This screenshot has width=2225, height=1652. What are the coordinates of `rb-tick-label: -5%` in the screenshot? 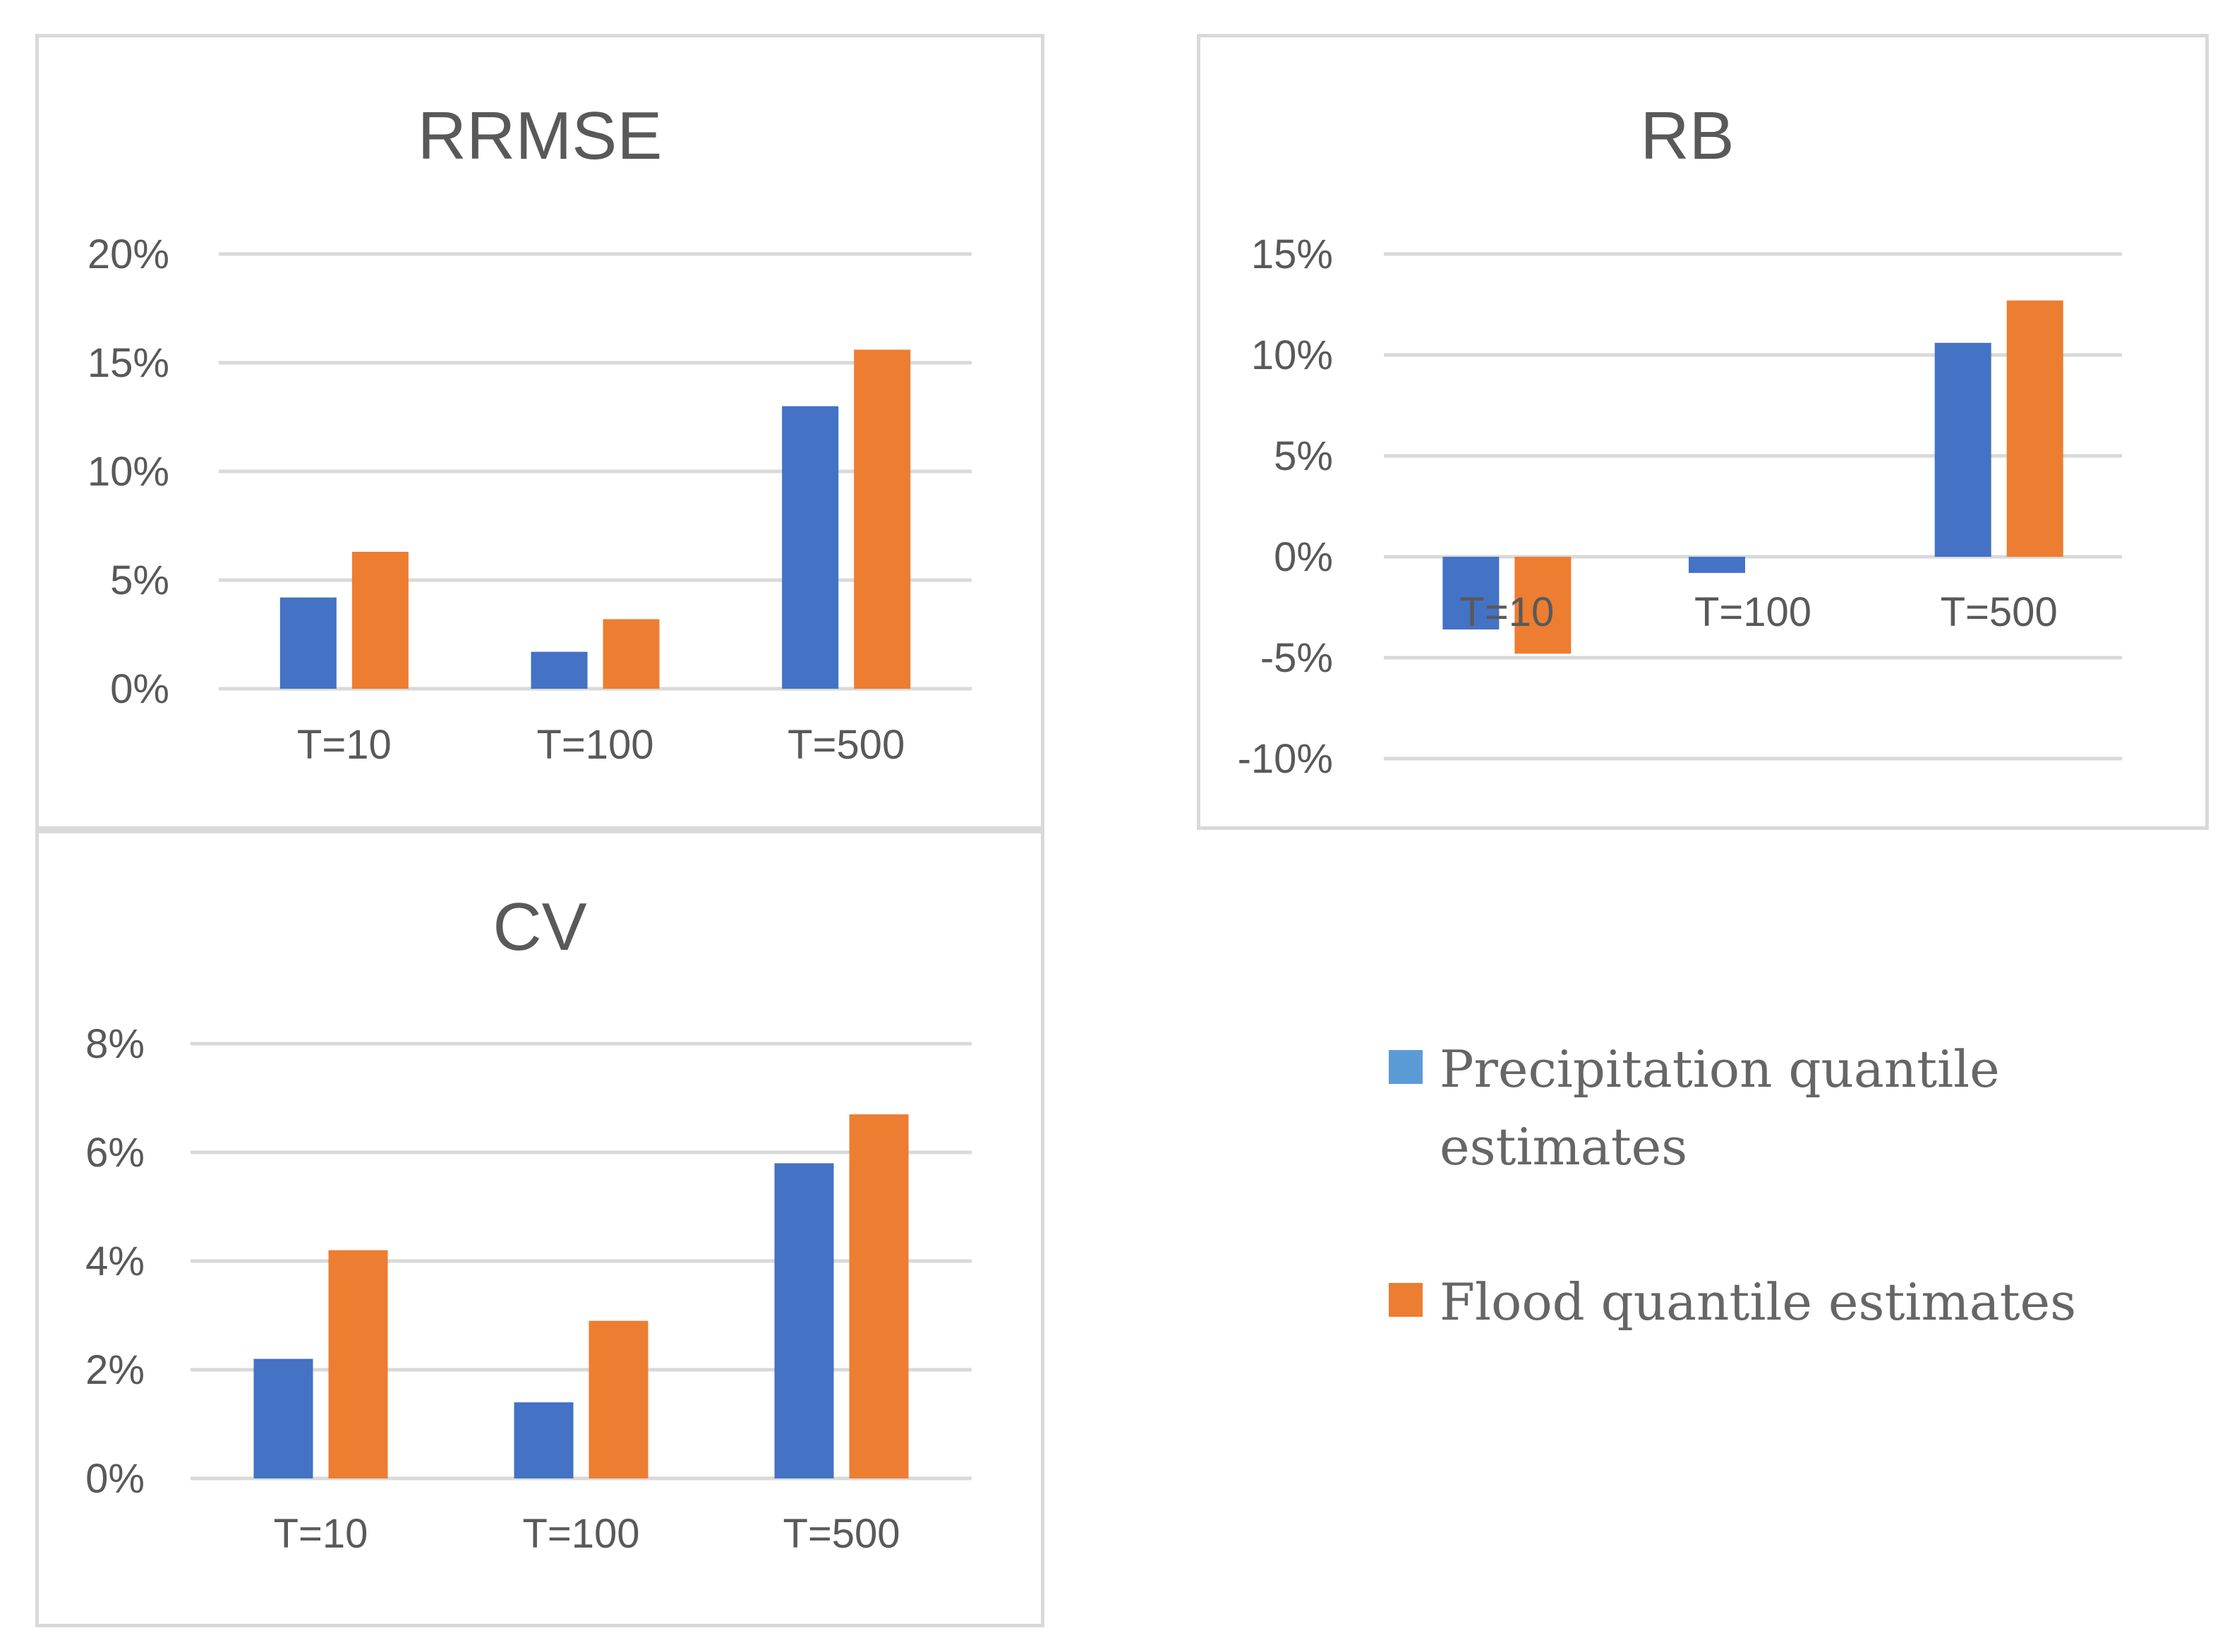 It's located at (1296, 658).